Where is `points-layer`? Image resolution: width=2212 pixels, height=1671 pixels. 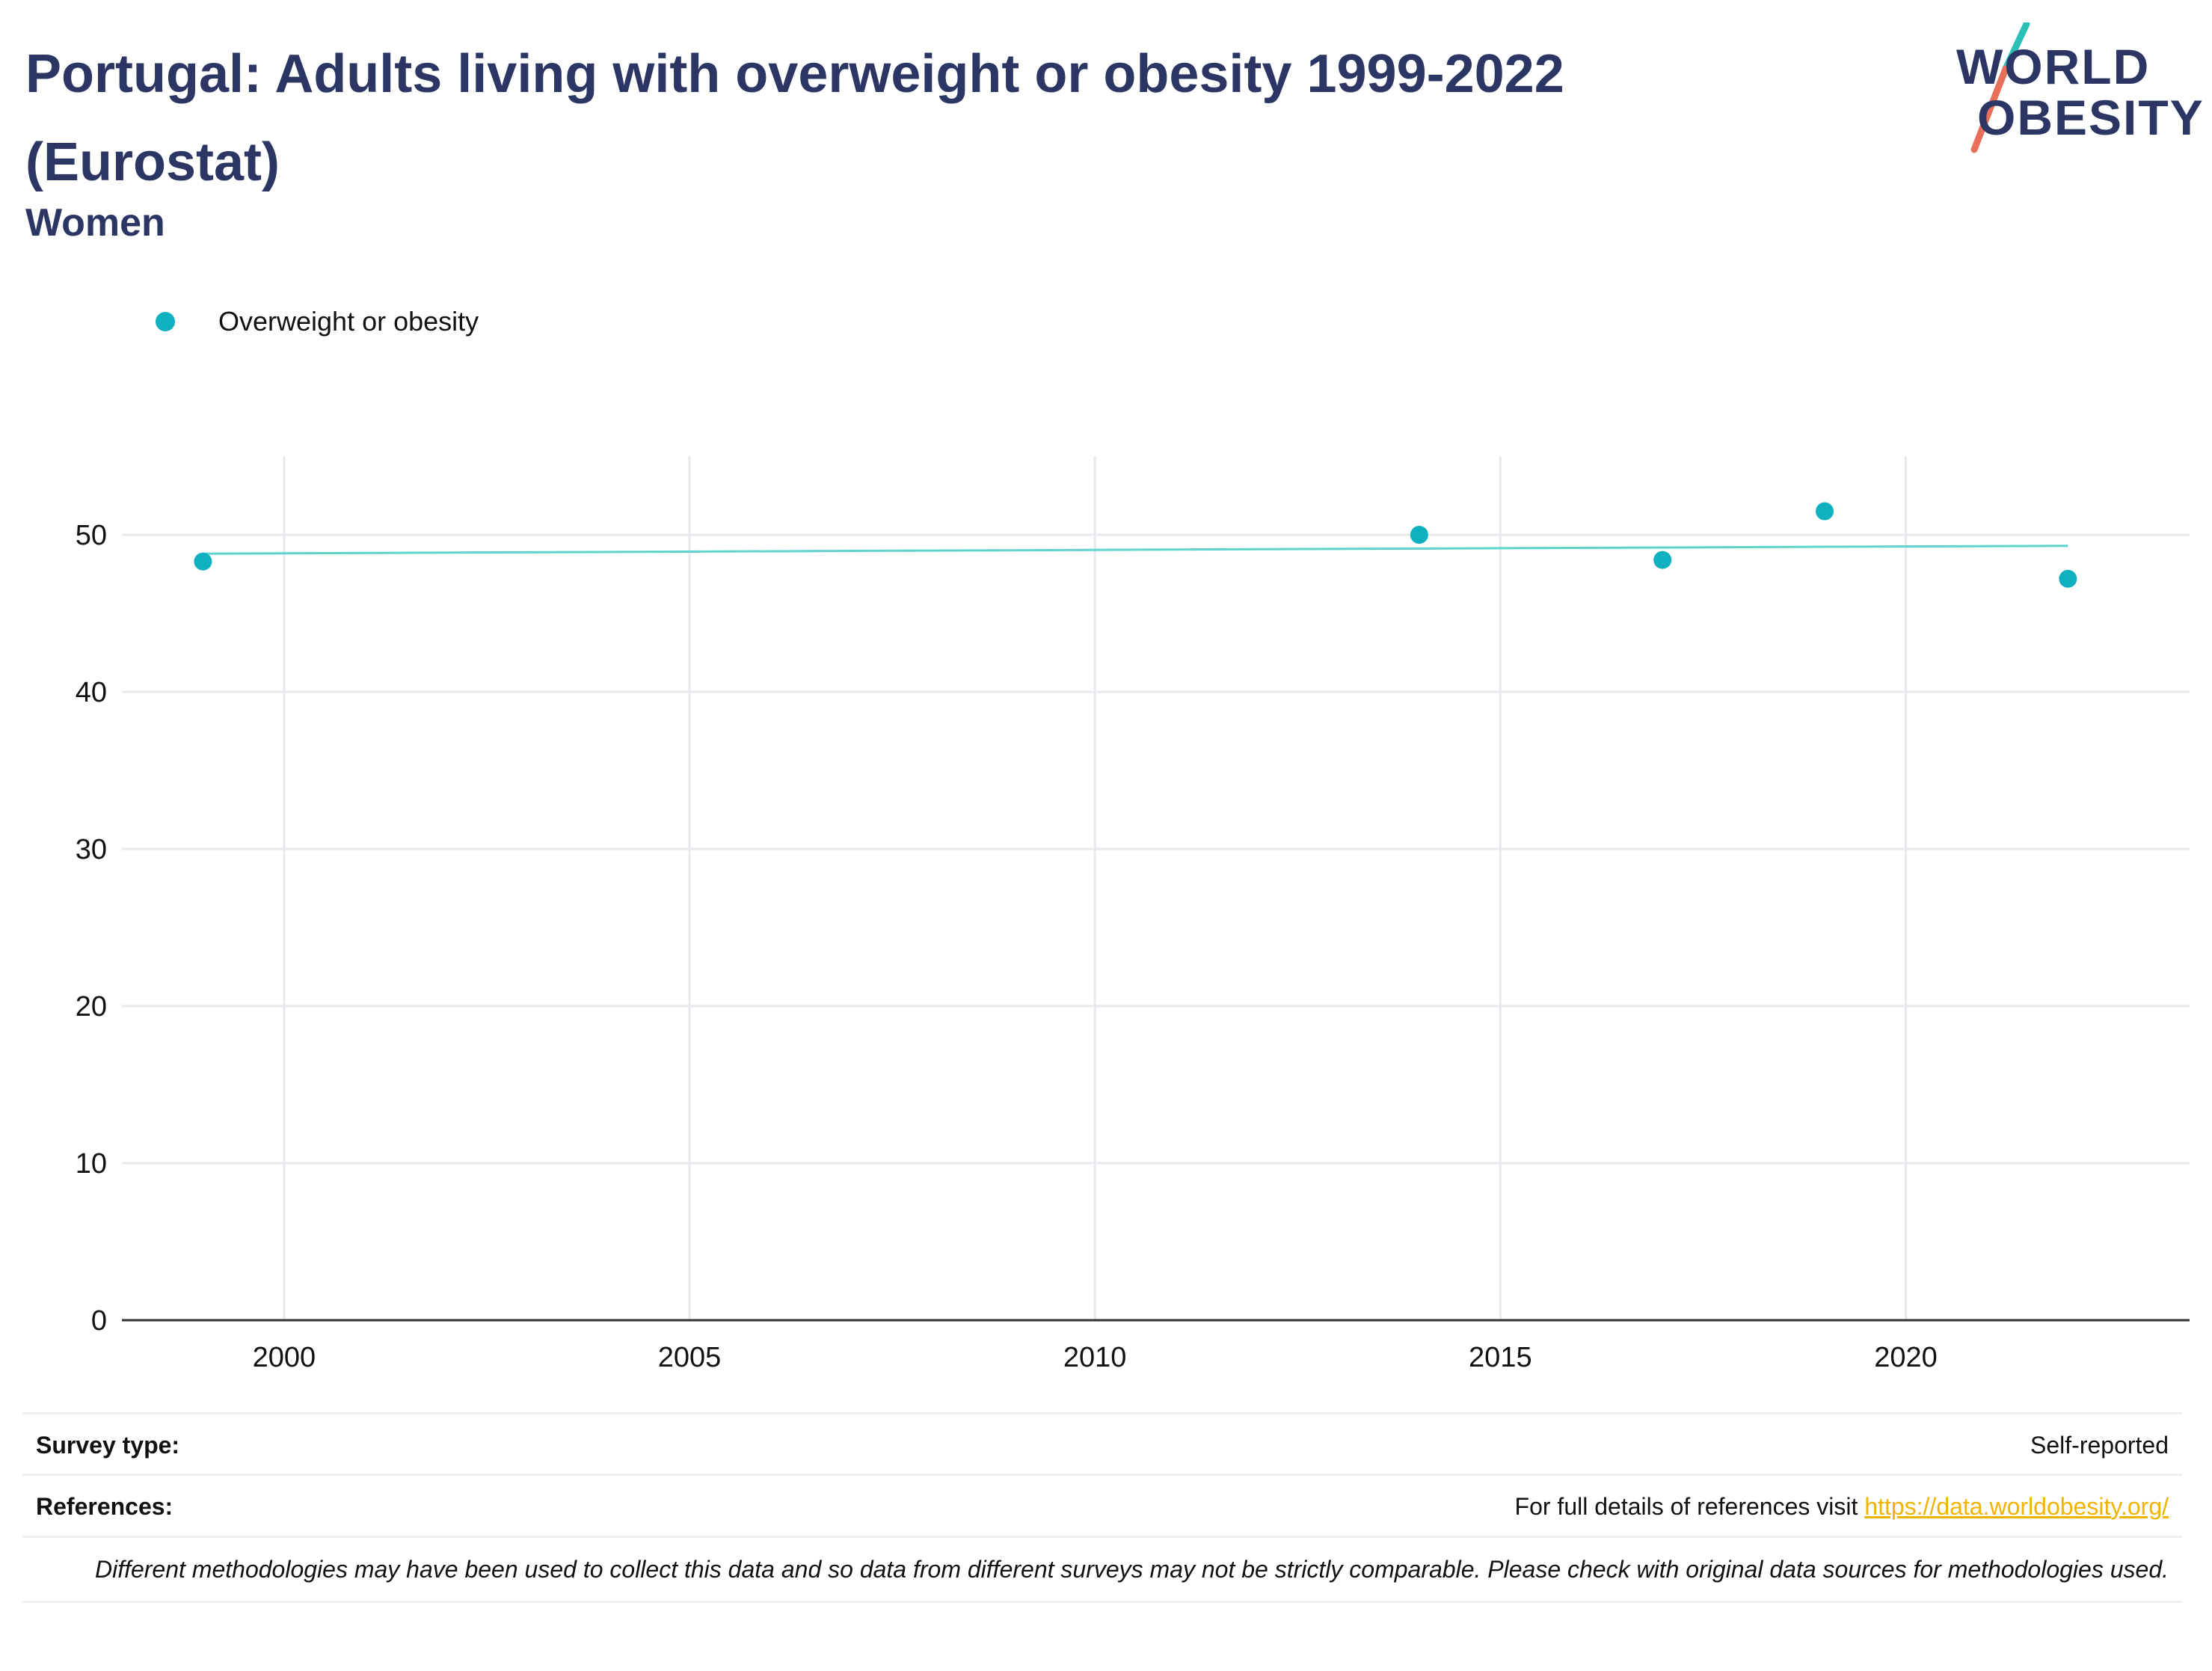 points-layer is located at coordinates (1135, 545).